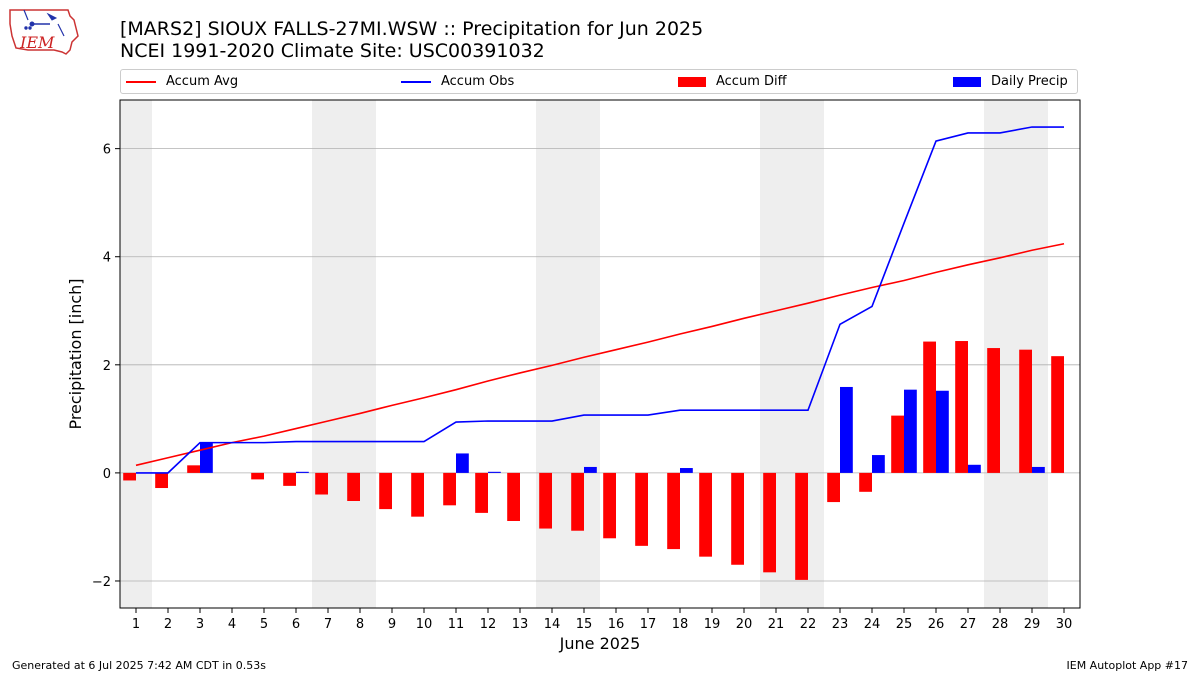 The width and height of the screenshot is (1200, 675). Describe the element at coordinates (936, 624) in the screenshot. I see `x-tick-label: 26` at that location.